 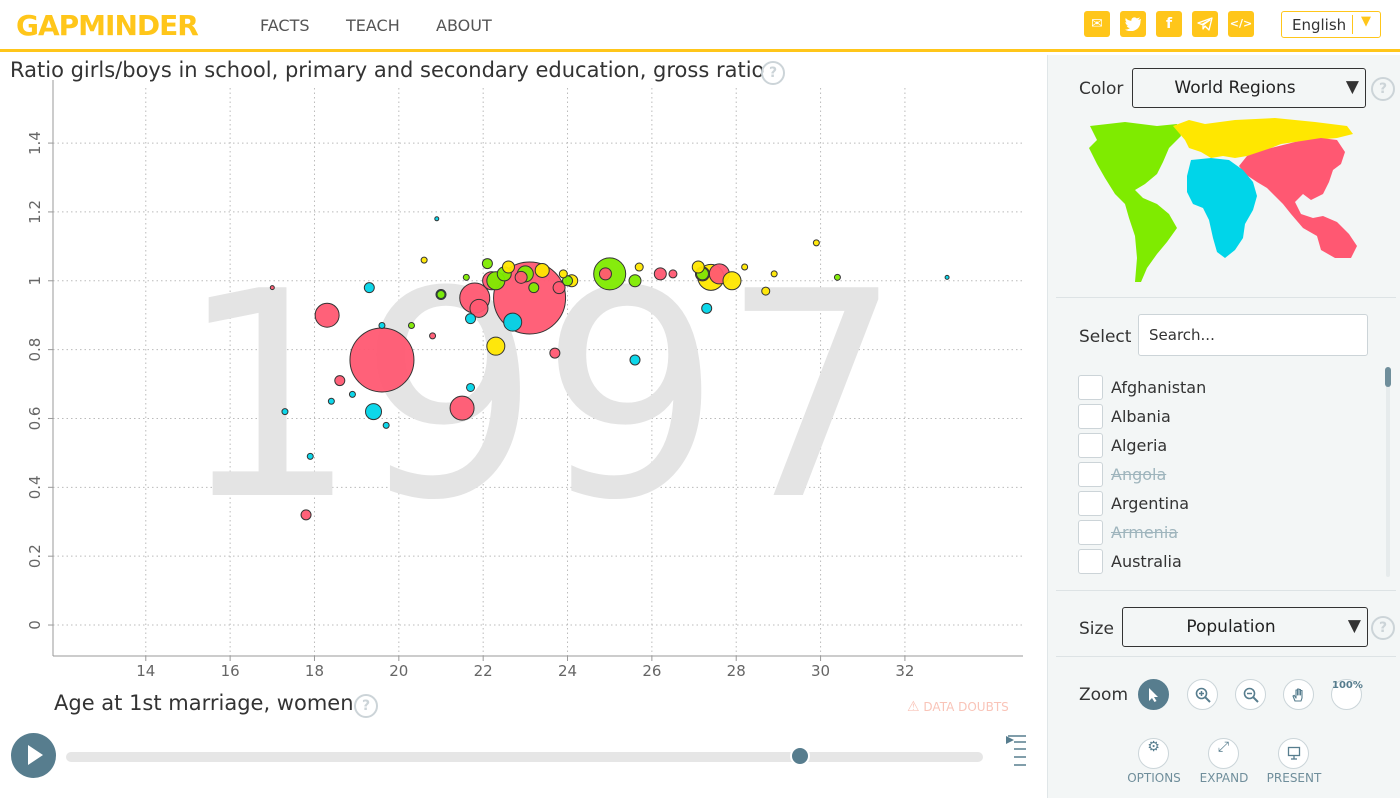 What do you see at coordinates (1263, 138) in the screenshot?
I see `europe-region` at bounding box center [1263, 138].